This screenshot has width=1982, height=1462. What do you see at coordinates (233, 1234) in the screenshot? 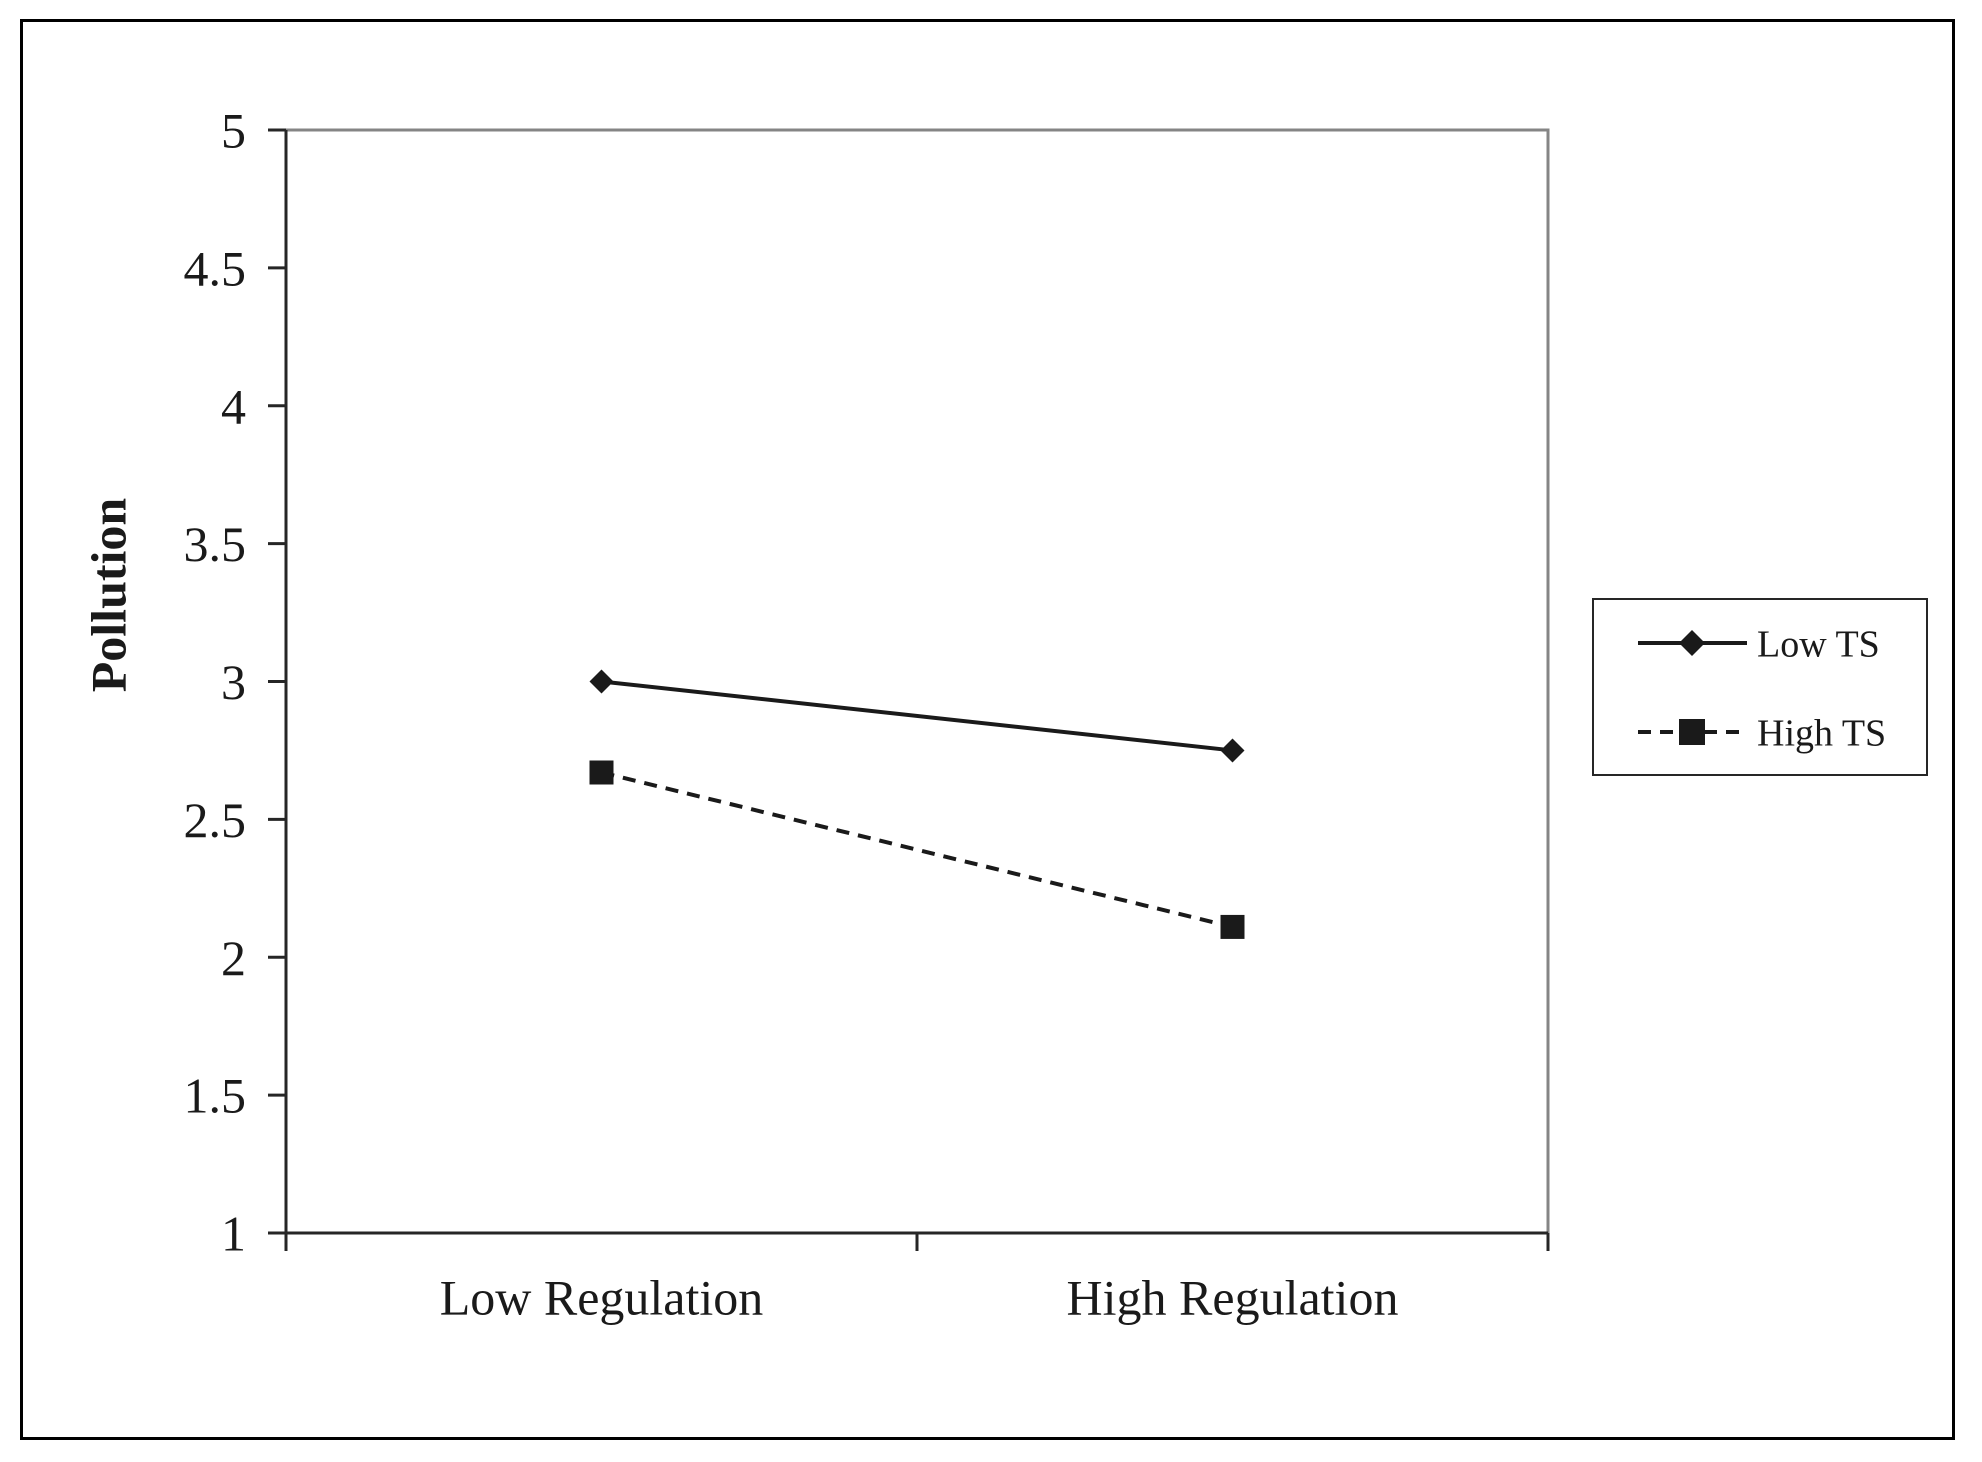
I see `y-tick-label: 1` at bounding box center [233, 1234].